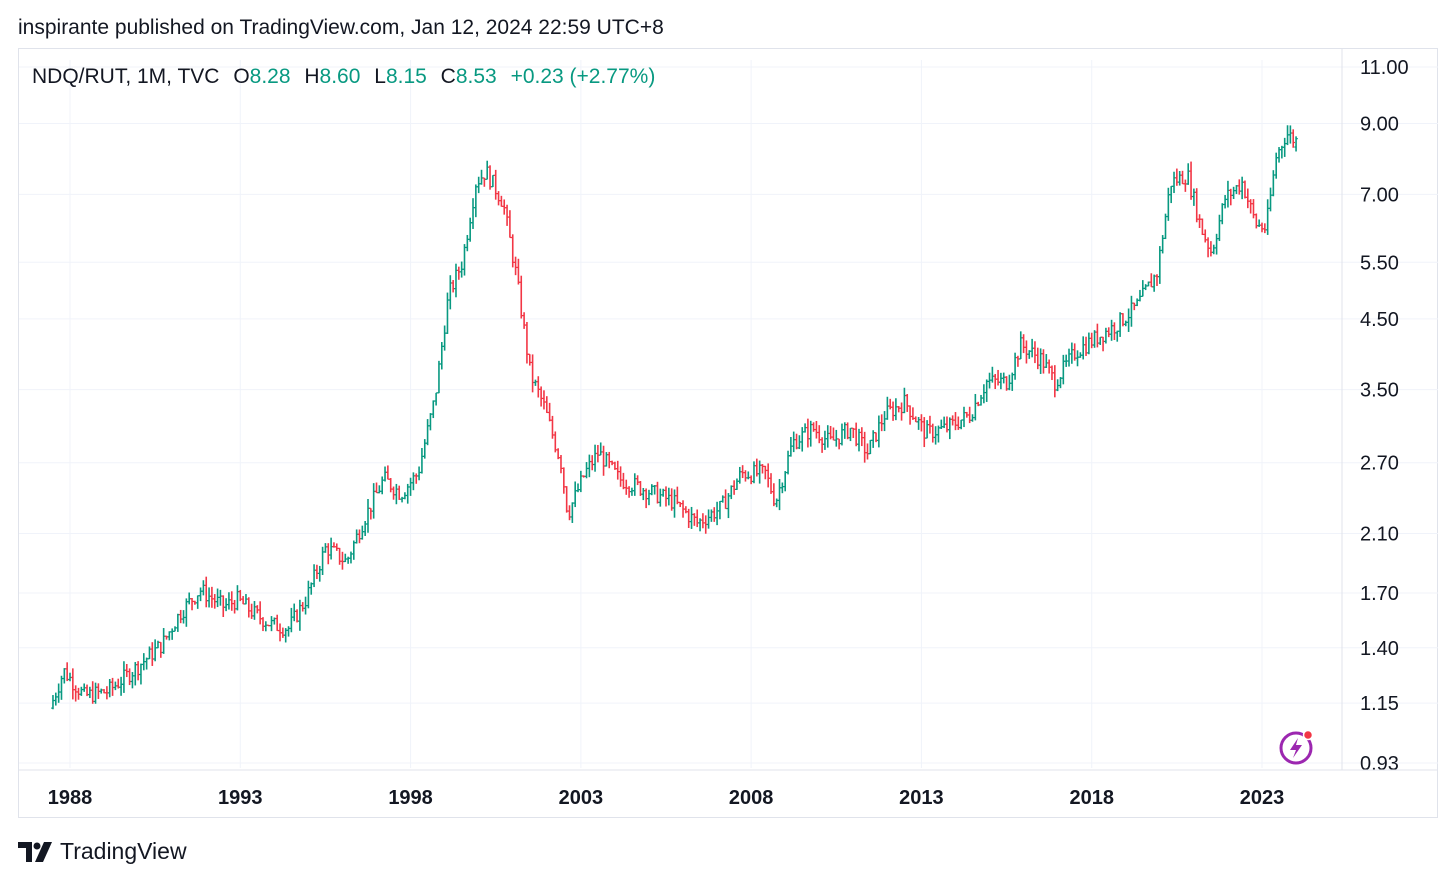 This screenshot has width=1456, height=883. What do you see at coordinates (1379, 320) in the screenshot?
I see `y-tick-label: 4.50` at bounding box center [1379, 320].